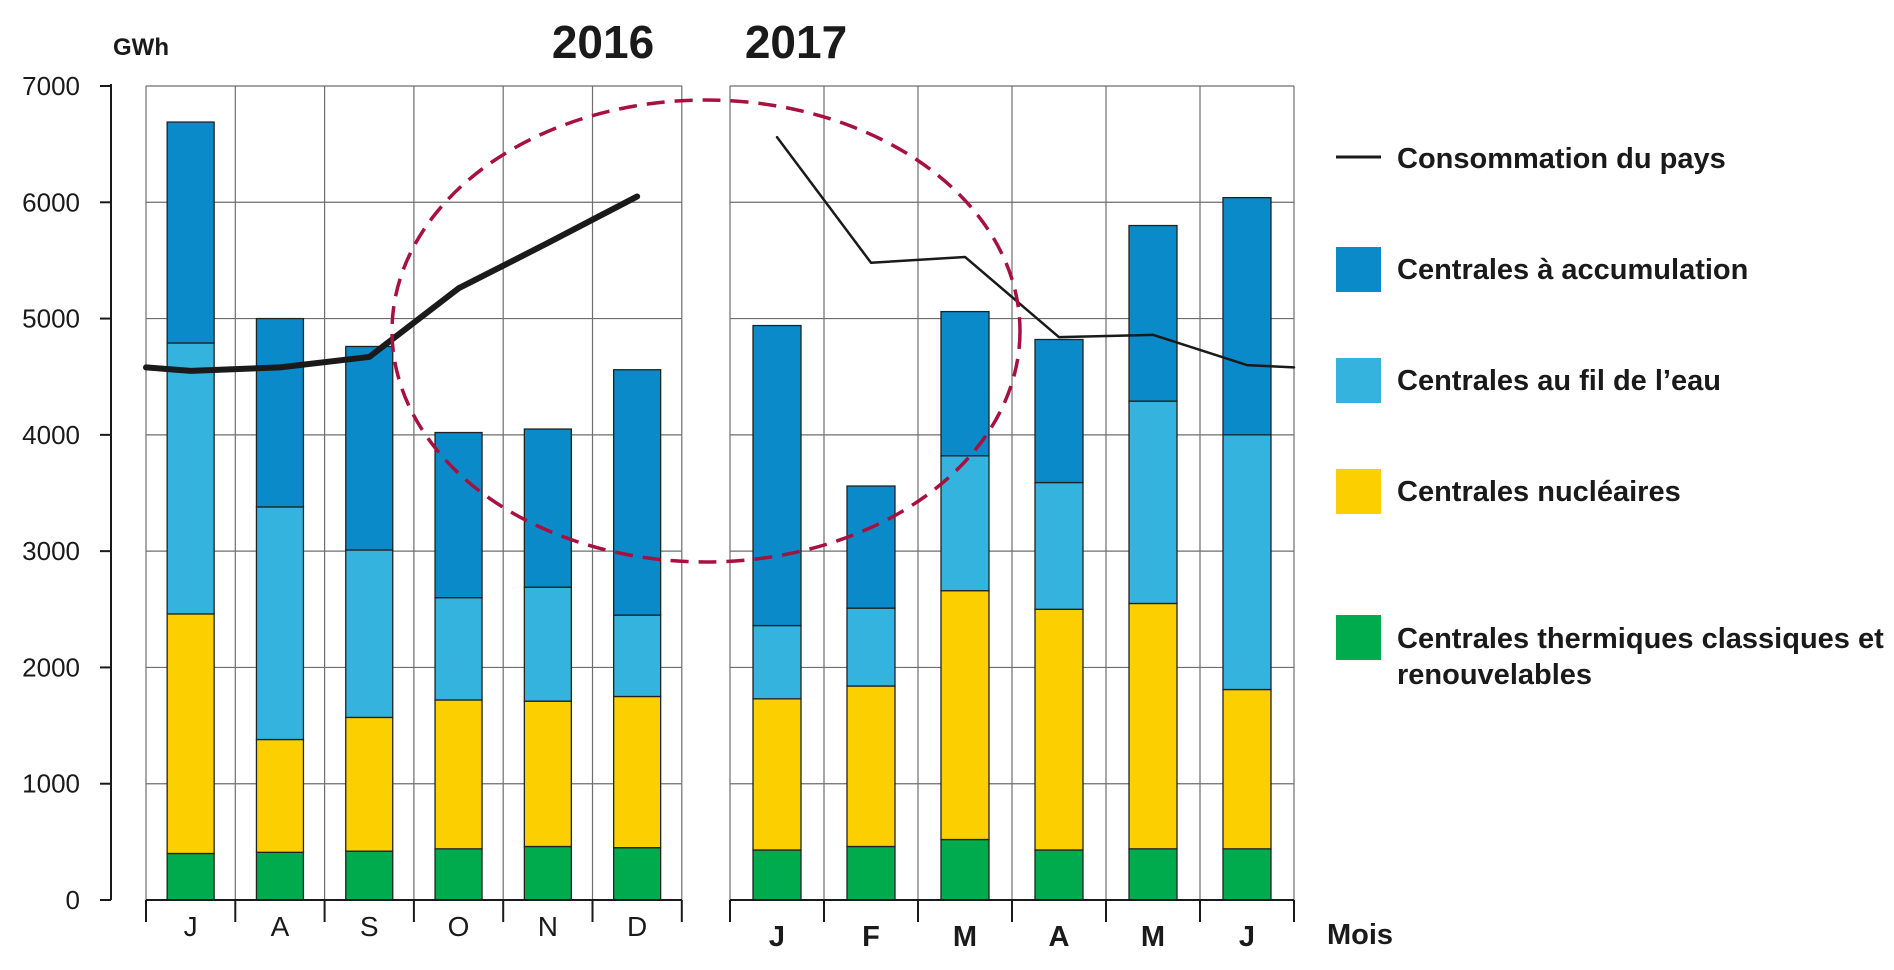 The width and height of the screenshot is (1894, 970). What do you see at coordinates (1360, 935) in the screenshot?
I see `x-unit-label: Mois` at bounding box center [1360, 935].